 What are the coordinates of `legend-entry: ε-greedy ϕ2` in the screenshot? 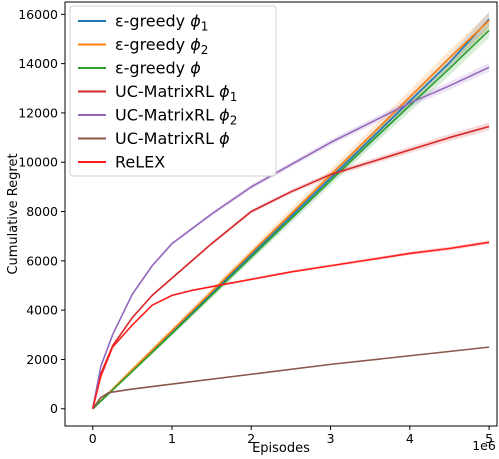 It's located at (161, 46).